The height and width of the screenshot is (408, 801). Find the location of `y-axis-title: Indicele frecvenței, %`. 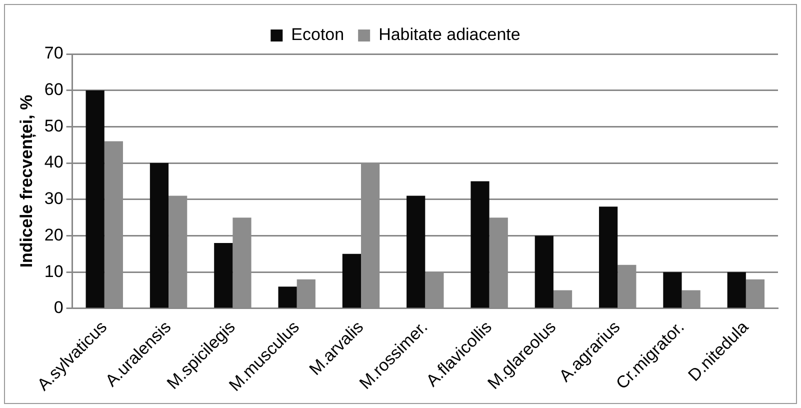

y-axis-title: Indicele frecvenței, % is located at coordinates (26, 181).